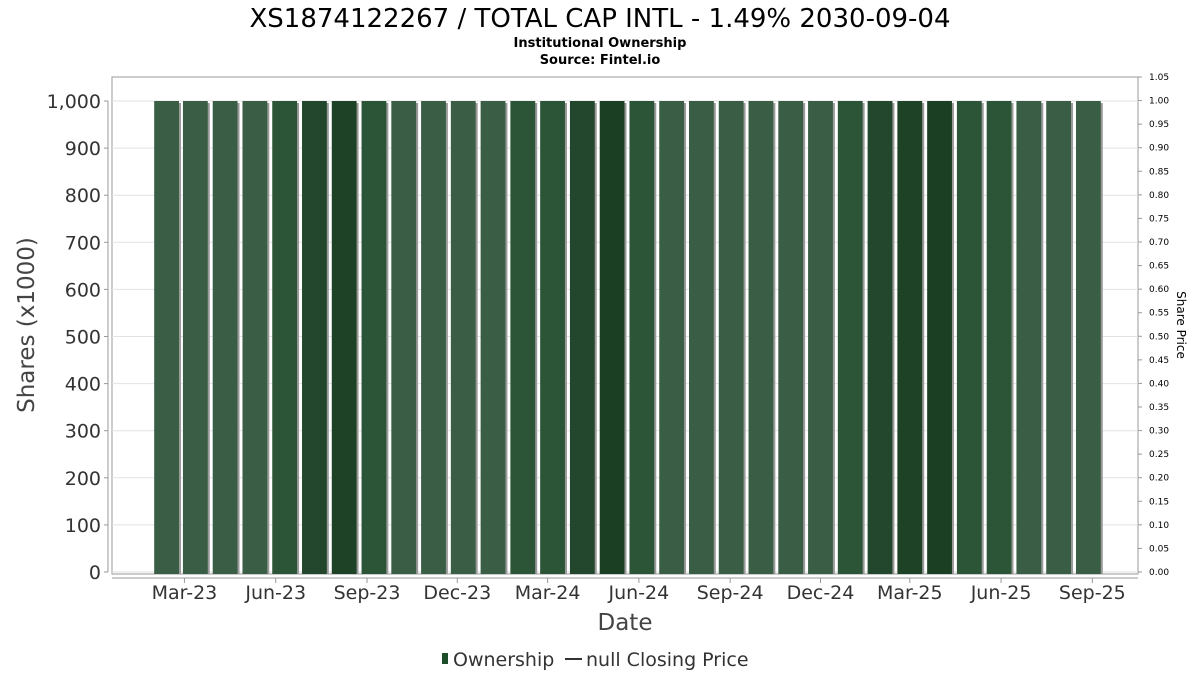  What do you see at coordinates (83, 432) in the screenshot?
I see `y-tick-label: 300` at bounding box center [83, 432].